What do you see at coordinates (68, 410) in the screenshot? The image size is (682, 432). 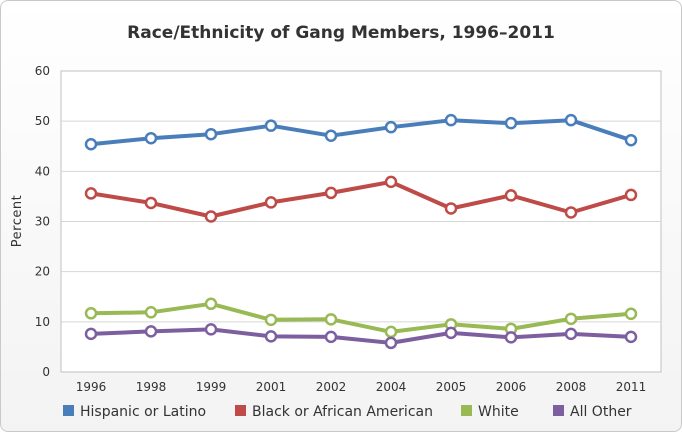 I see `legend-swatch-hispanic-or-latino` at bounding box center [68, 410].